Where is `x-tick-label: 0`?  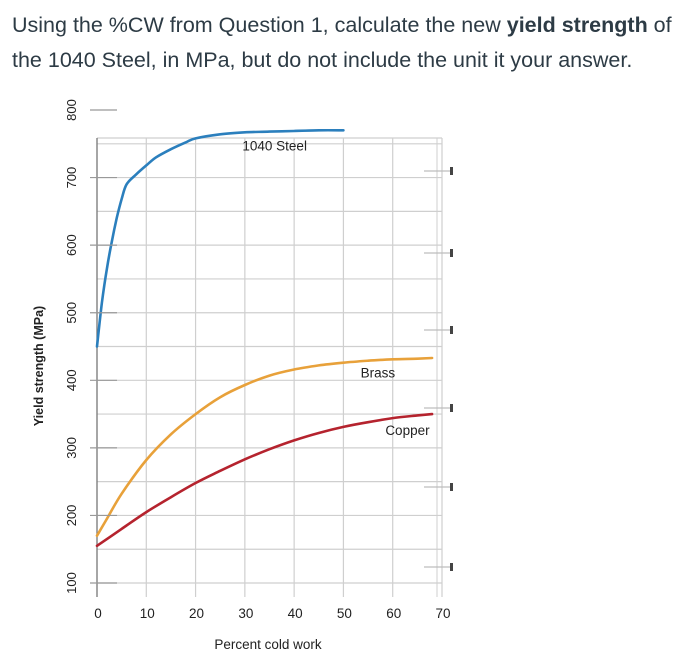 x-tick-label: 0 is located at coordinates (98, 613).